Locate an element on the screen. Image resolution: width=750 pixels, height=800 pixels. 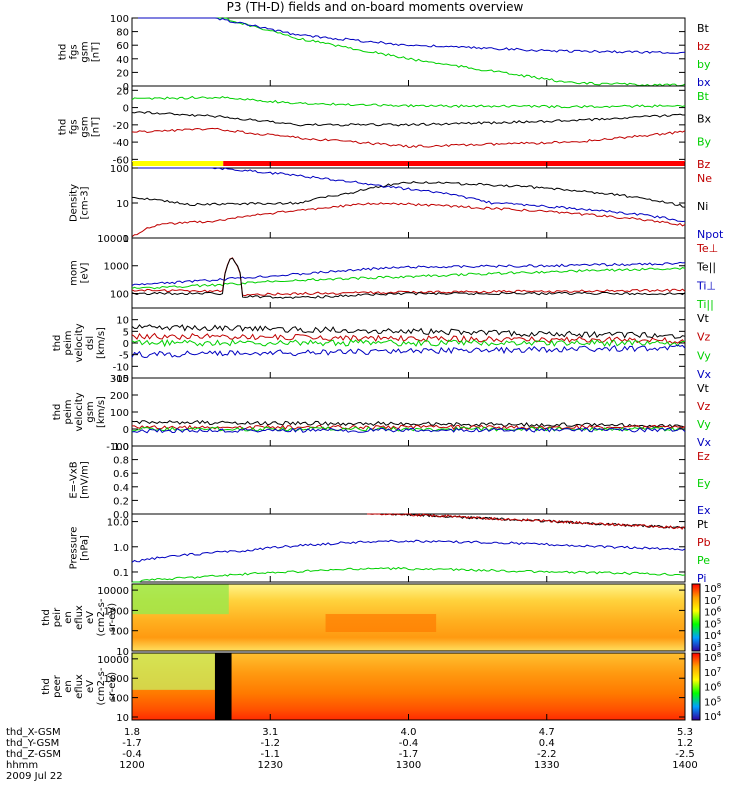
ephemeris-value: 4.7 is located at coordinates (547, 732).